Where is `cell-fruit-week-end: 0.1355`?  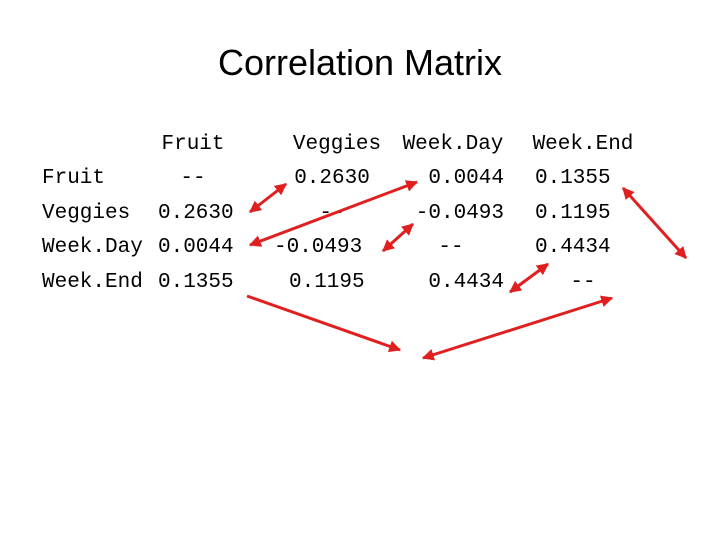
cell-fruit-week-end: 0.1355 is located at coordinates (573, 178).